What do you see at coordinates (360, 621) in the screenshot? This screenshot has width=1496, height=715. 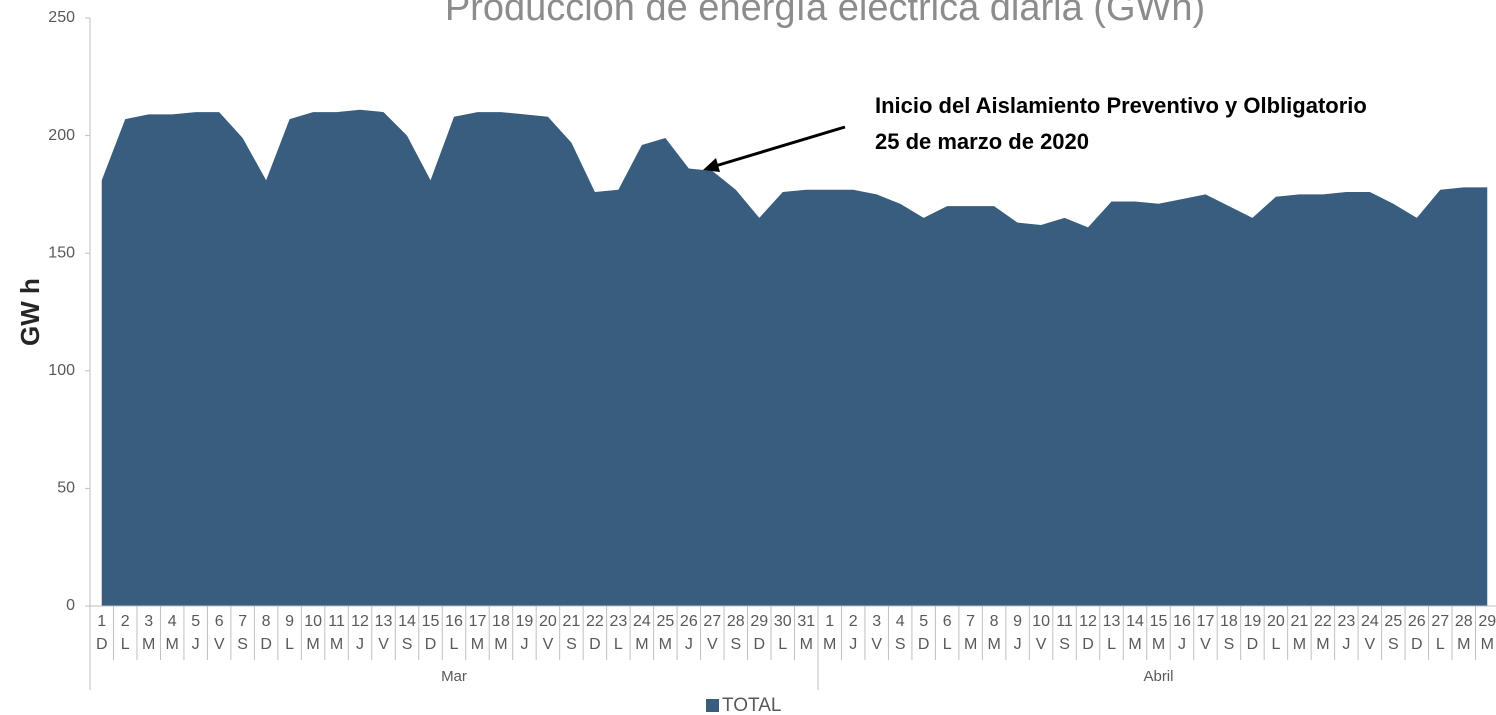 I see `x-tick-label: 12` at bounding box center [360, 621].